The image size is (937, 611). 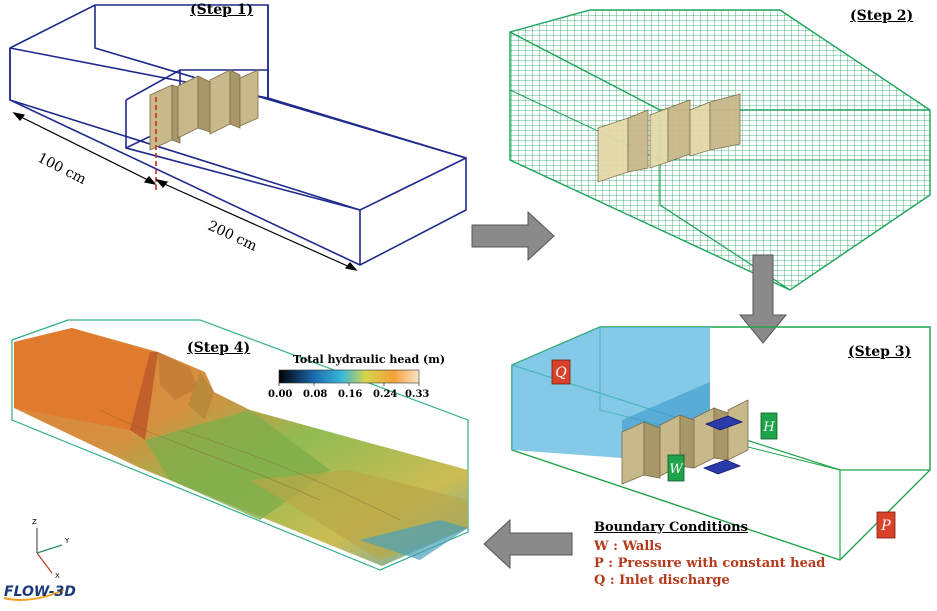 What do you see at coordinates (513, 236) in the screenshot?
I see `arrow-right-icon` at bounding box center [513, 236].